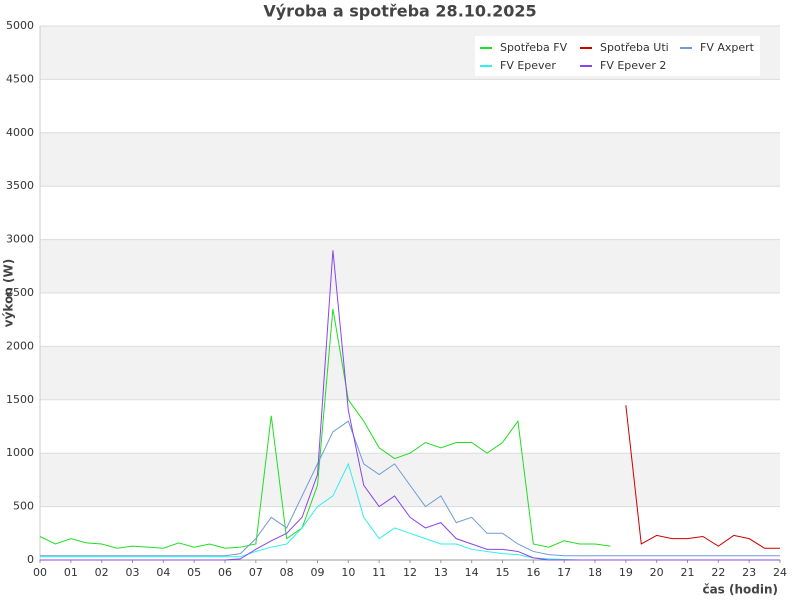  I want to click on x-tick-label: 16, so click(533, 572).